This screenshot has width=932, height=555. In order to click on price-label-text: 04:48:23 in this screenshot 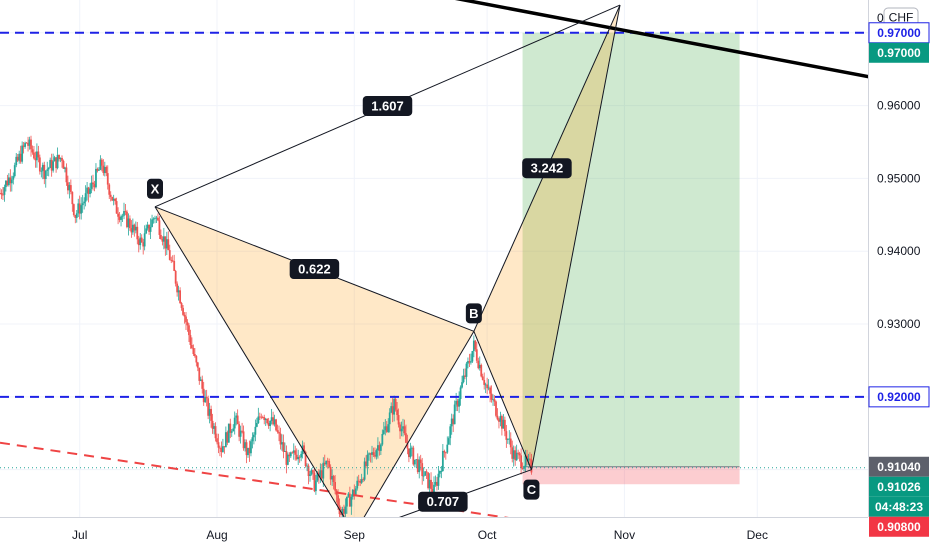, I will do `click(899, 507)`.